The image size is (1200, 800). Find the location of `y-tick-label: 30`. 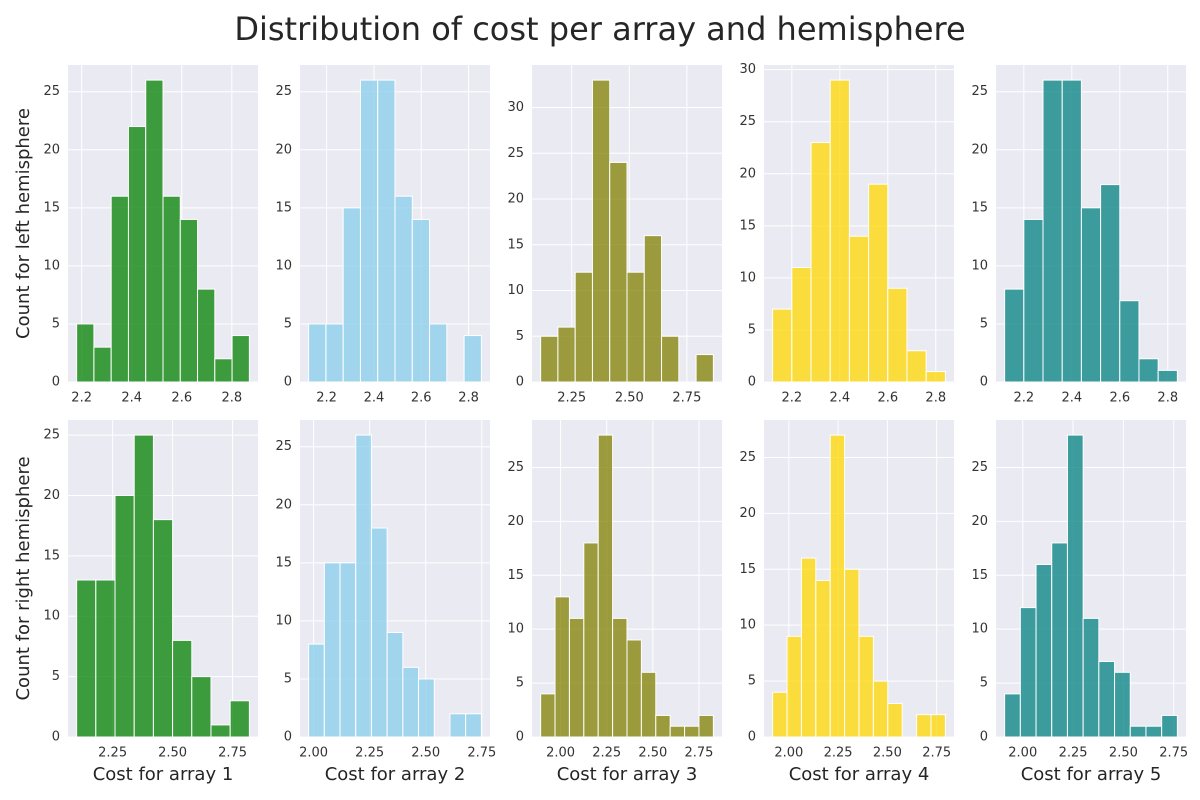

y-tick-label: 30 is located at coordinates (747, 69).